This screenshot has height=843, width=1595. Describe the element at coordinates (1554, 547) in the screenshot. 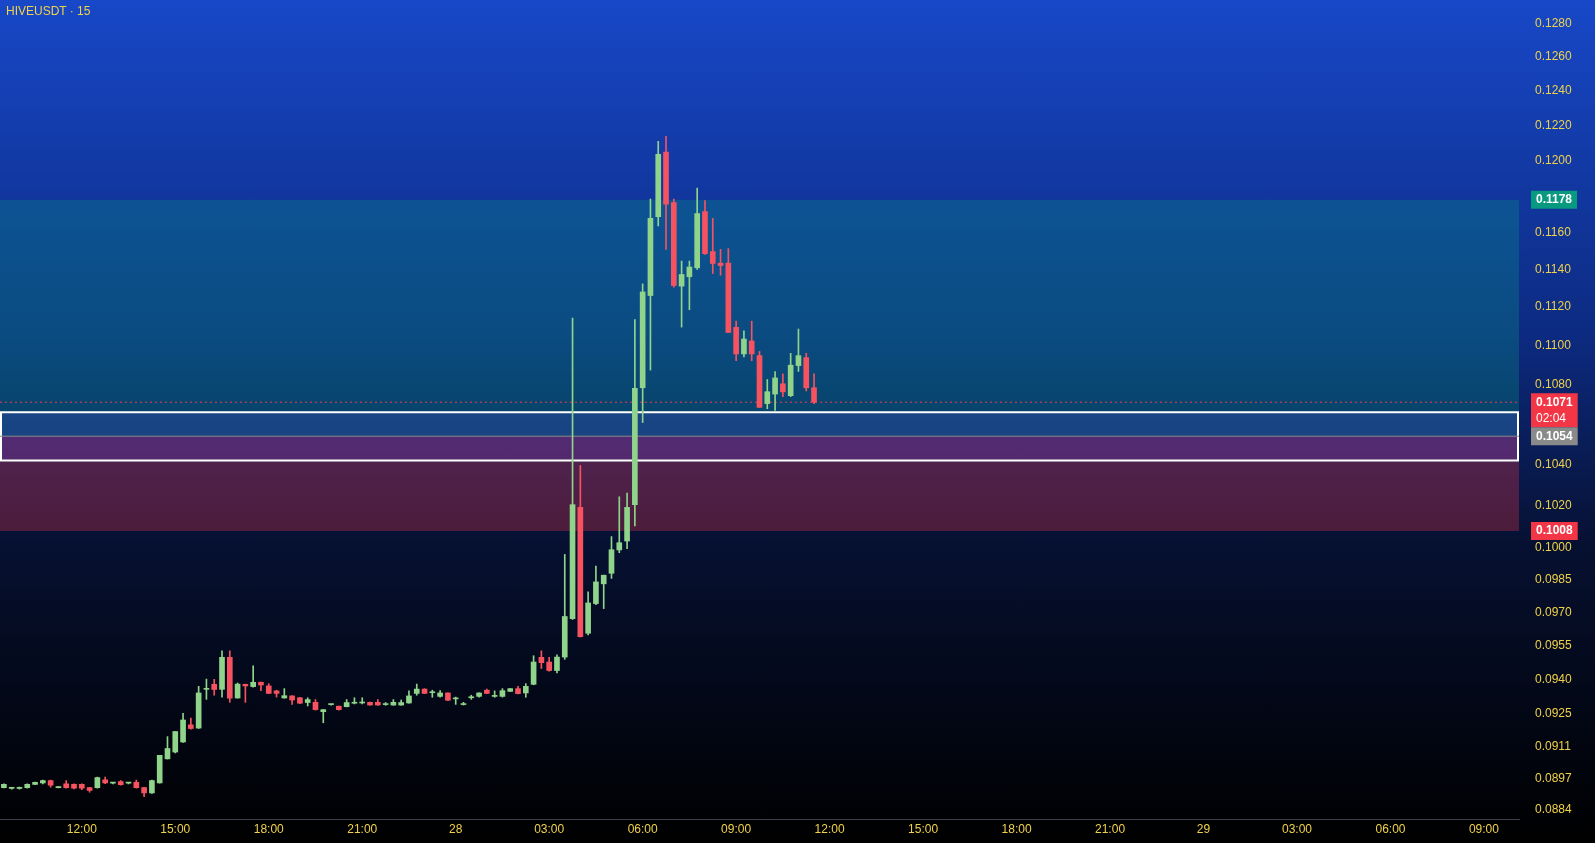

I see `y-tick-label: 0.1000` at that location.